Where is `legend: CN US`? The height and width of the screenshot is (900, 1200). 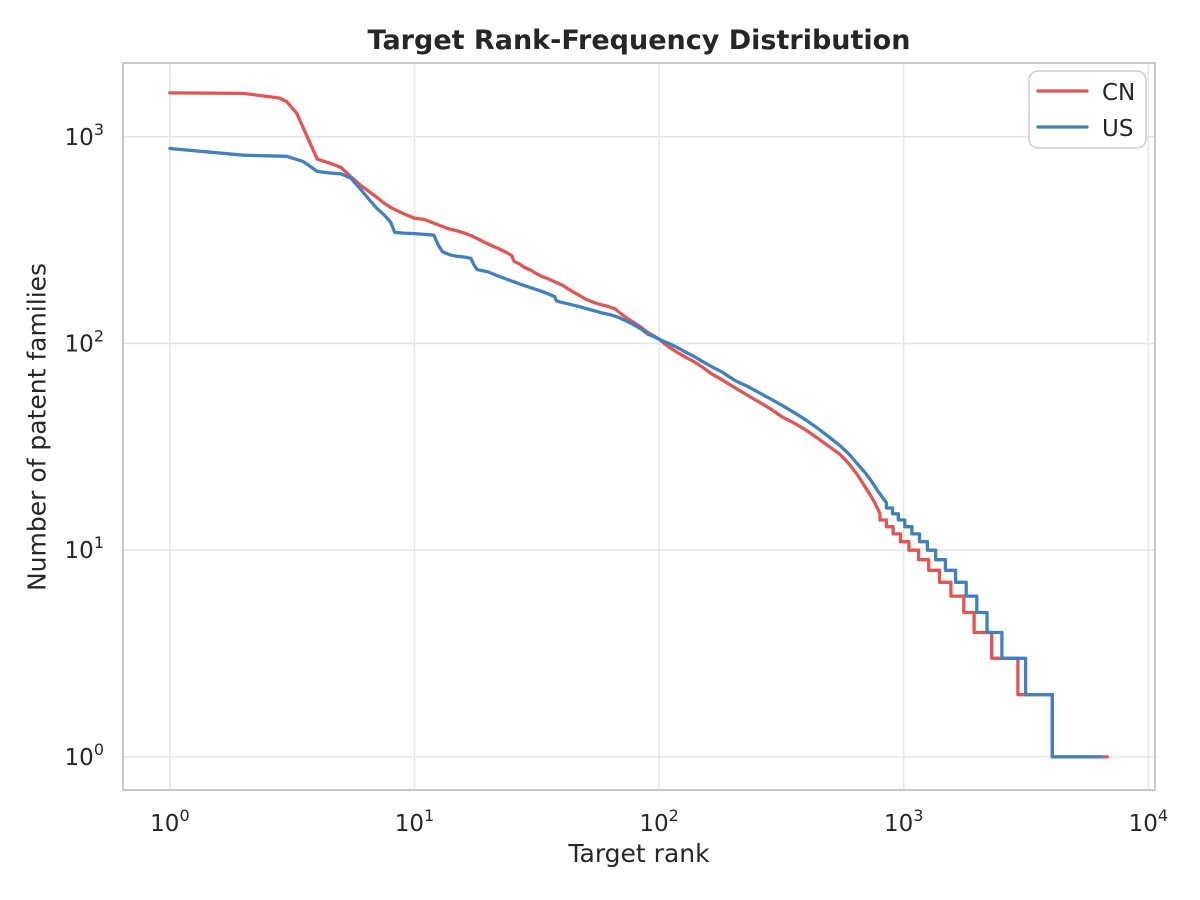
legend: CN US is located at coordinates (1087, 109).